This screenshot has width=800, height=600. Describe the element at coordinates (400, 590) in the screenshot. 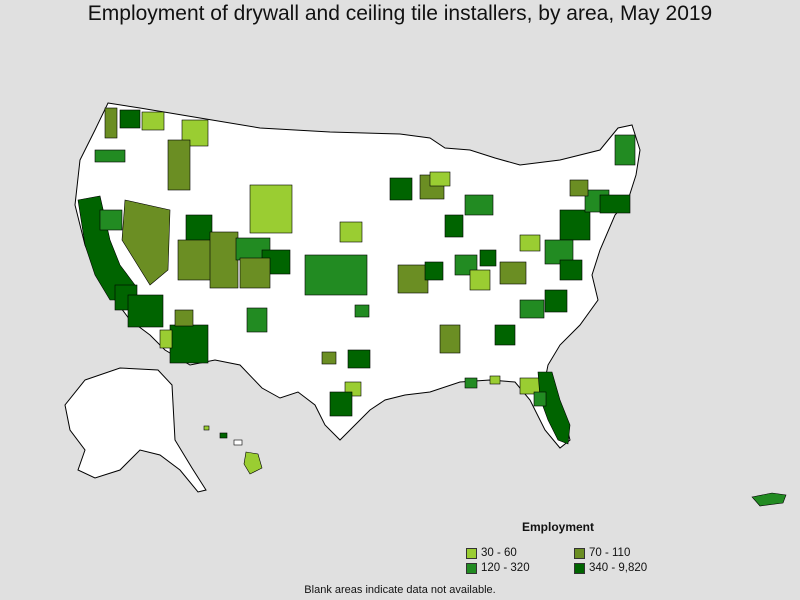

I see `footnote: Blank areas indicate data not available.` at that location.